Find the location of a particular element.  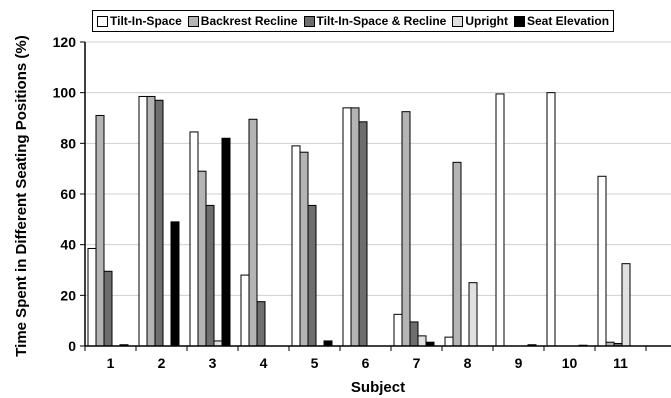

legend-label: Seat Elevation is located at coordinates (568, 21).